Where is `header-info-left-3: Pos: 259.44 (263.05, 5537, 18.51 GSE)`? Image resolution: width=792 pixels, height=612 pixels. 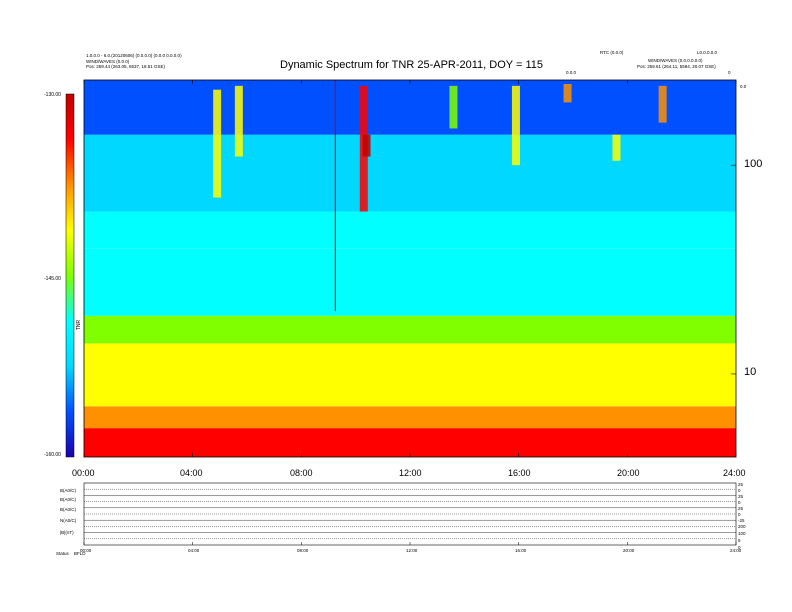 header-info-left-3: Pos: 259.44 (263.05, 5537, 18.51 GSE) is located at coordinates (126, 66).